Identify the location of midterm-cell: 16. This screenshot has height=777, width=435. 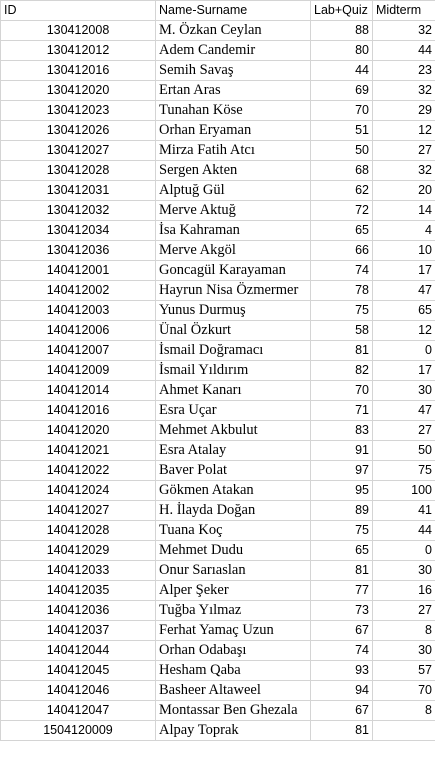
(403, 590).